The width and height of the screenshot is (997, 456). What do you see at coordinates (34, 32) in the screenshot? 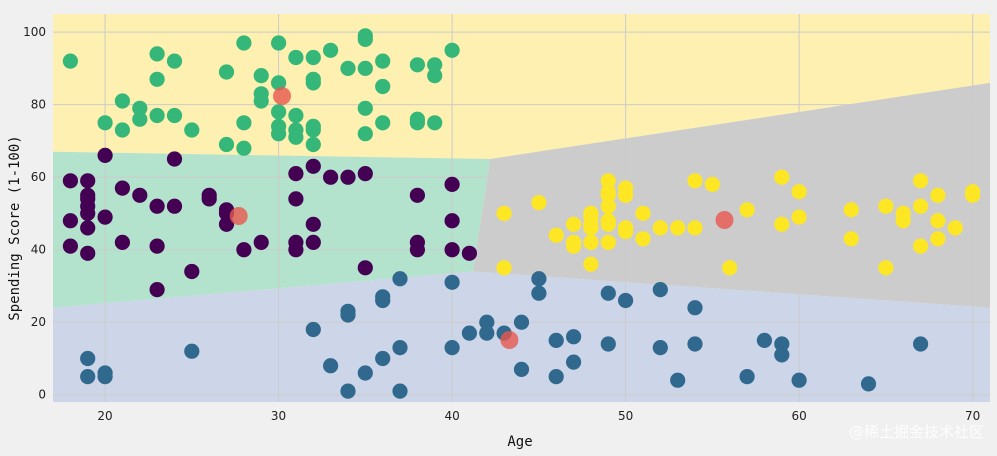
I see `y-tick-label: 100` at bounding box center [34, 32].